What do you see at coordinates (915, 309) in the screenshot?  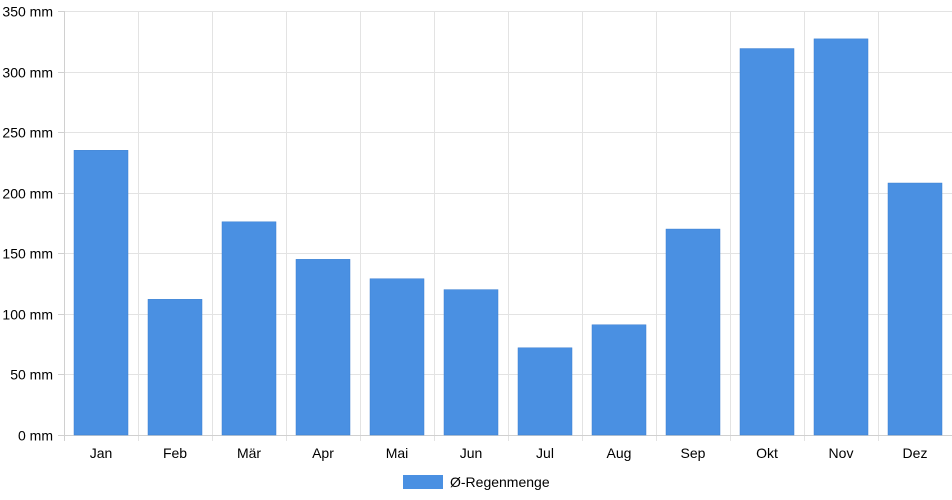 I see `bar-dez` at bounding box center [915, 309].